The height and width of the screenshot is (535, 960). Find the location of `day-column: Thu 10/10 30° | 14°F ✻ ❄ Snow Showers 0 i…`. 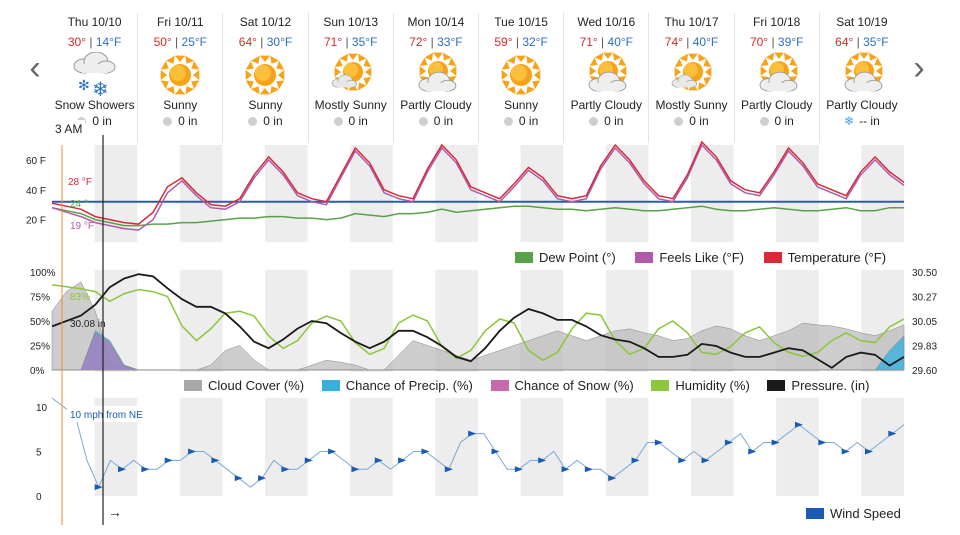

day-column: Thu 10/10 30° | 14°F ✻ ❄ Snow Showers 0 i… is located at coordinates (94, 78).